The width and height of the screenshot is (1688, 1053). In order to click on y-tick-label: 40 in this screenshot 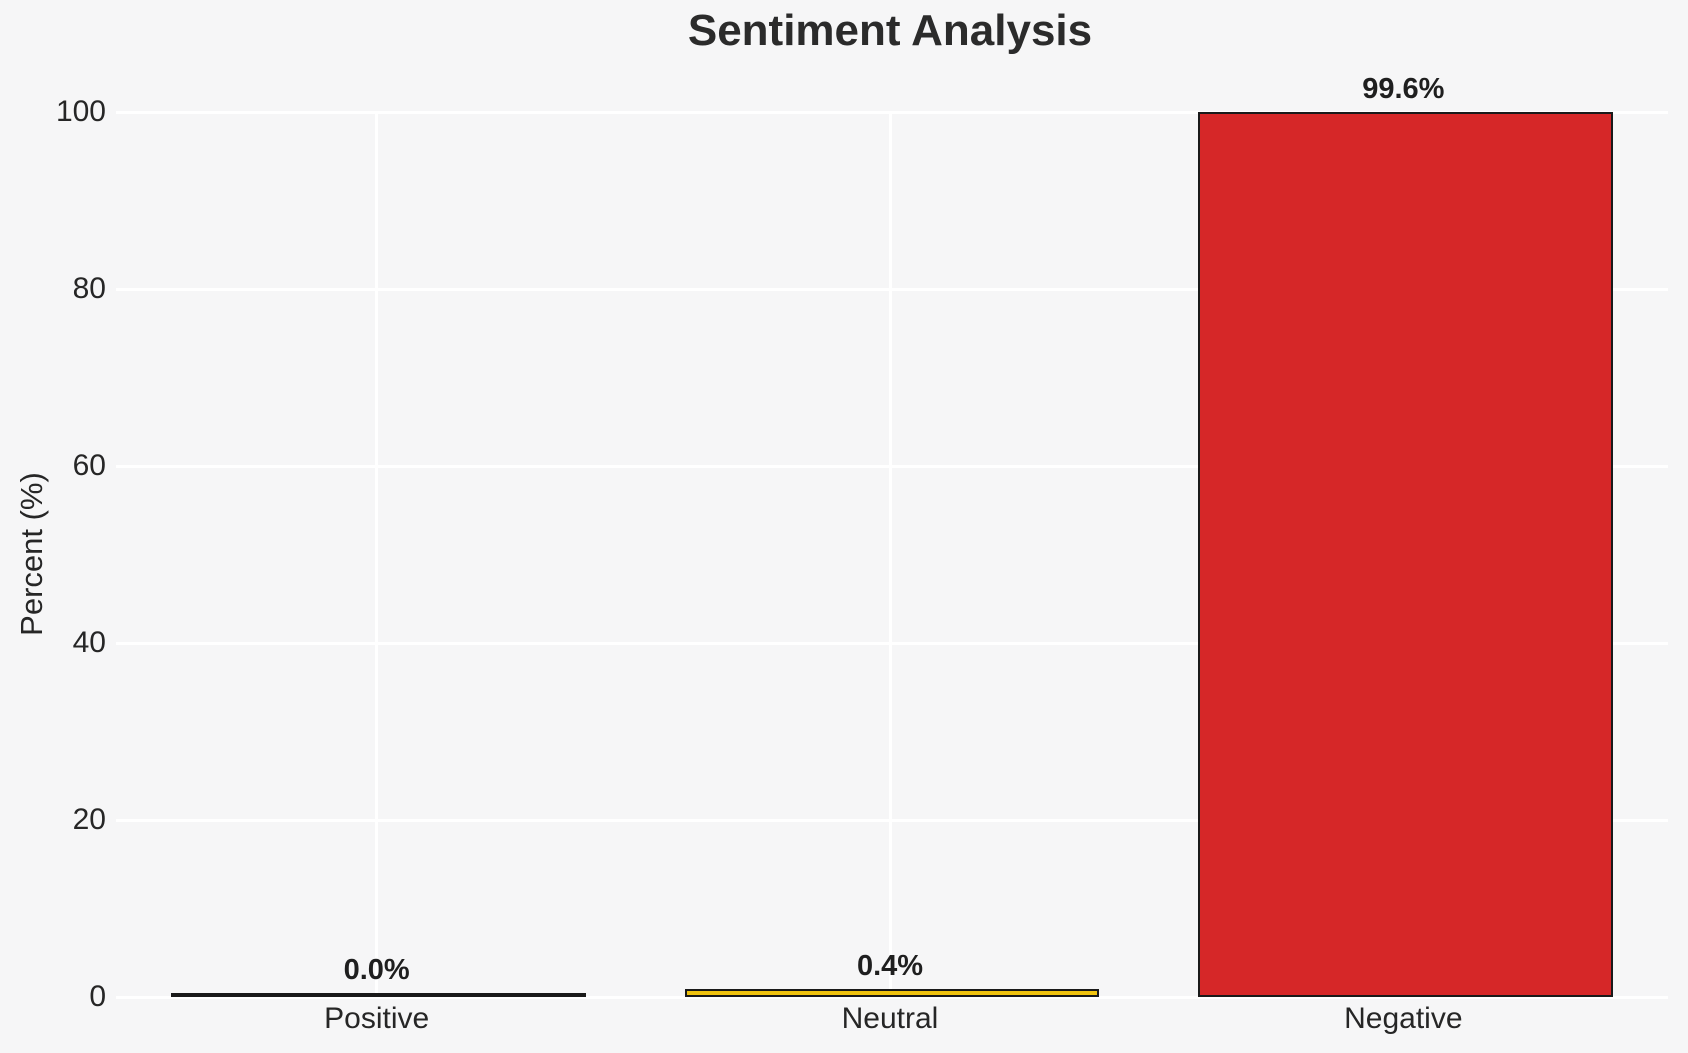, I will do `click(89, 642)`.